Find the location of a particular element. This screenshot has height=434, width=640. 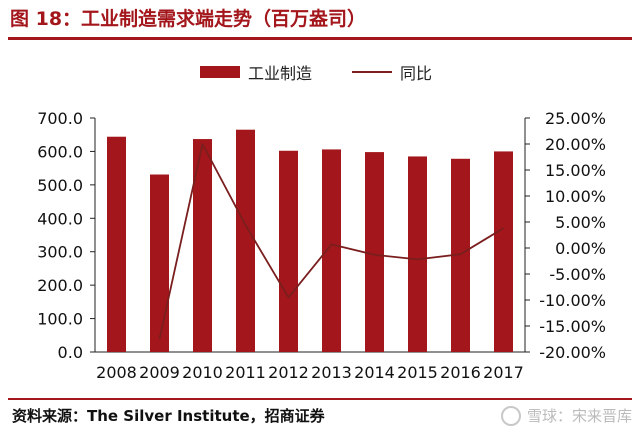

bar-2010 is located at coordinates (202, 245).